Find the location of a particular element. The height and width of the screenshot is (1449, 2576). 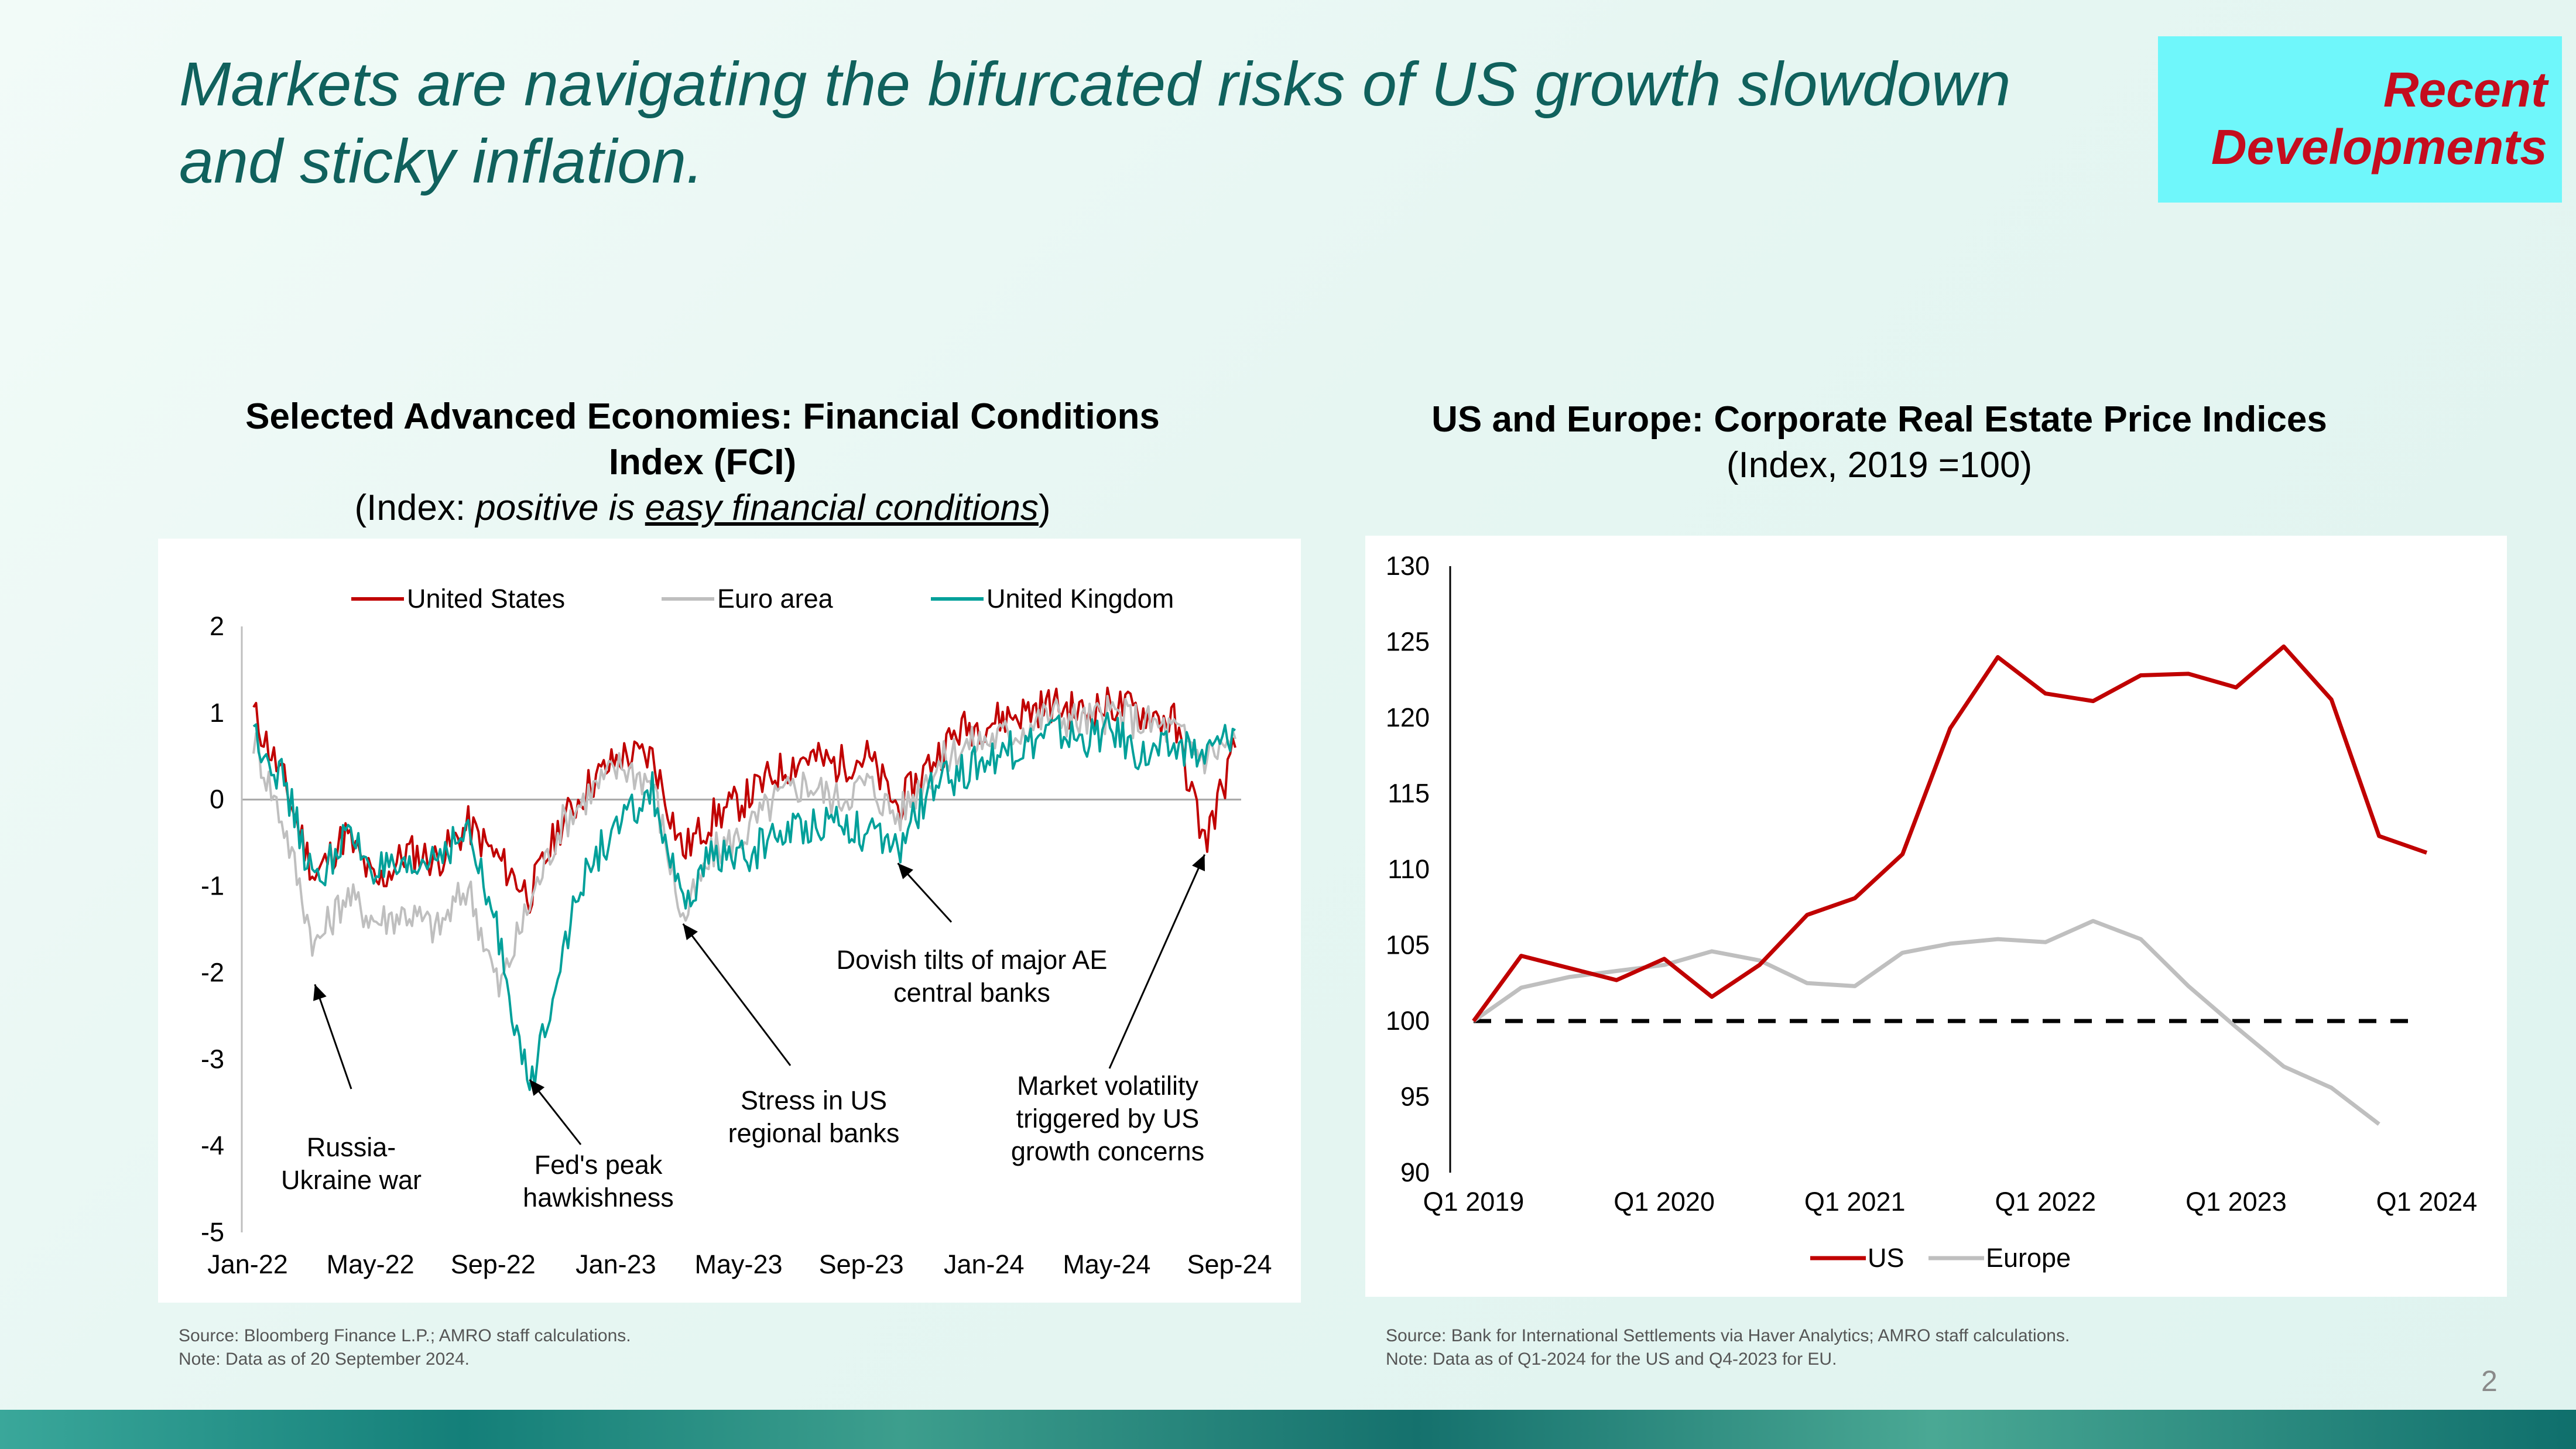

y-tick-label: 95 is located at coordinates (1415, 1097).